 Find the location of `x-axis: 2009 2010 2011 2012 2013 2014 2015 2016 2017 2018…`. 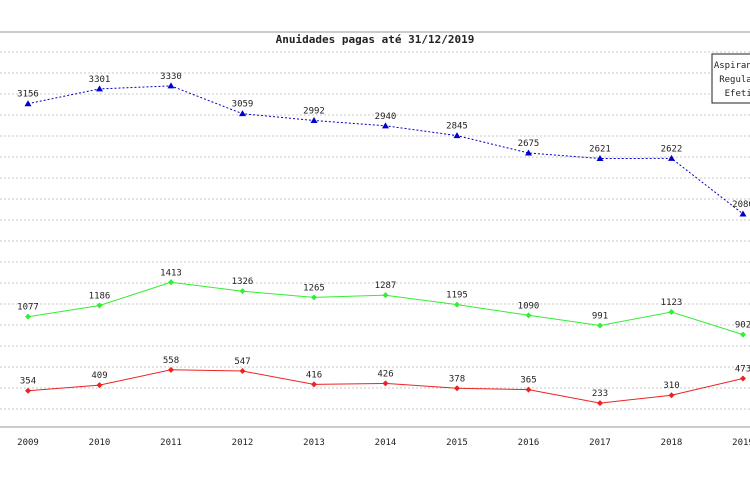

x-axis: 2009 2010 2011 2012 2013 2014 2015 2016 2017 2018… is located at coordinates (383, 443).